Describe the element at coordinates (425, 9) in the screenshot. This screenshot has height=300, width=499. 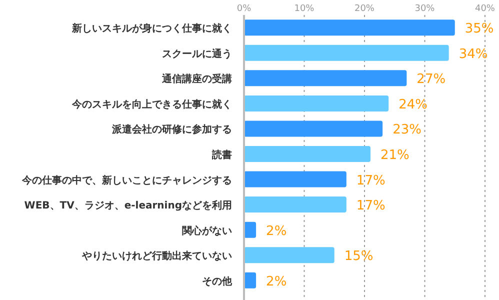
I see `x-tick-label: 30%` at that location.